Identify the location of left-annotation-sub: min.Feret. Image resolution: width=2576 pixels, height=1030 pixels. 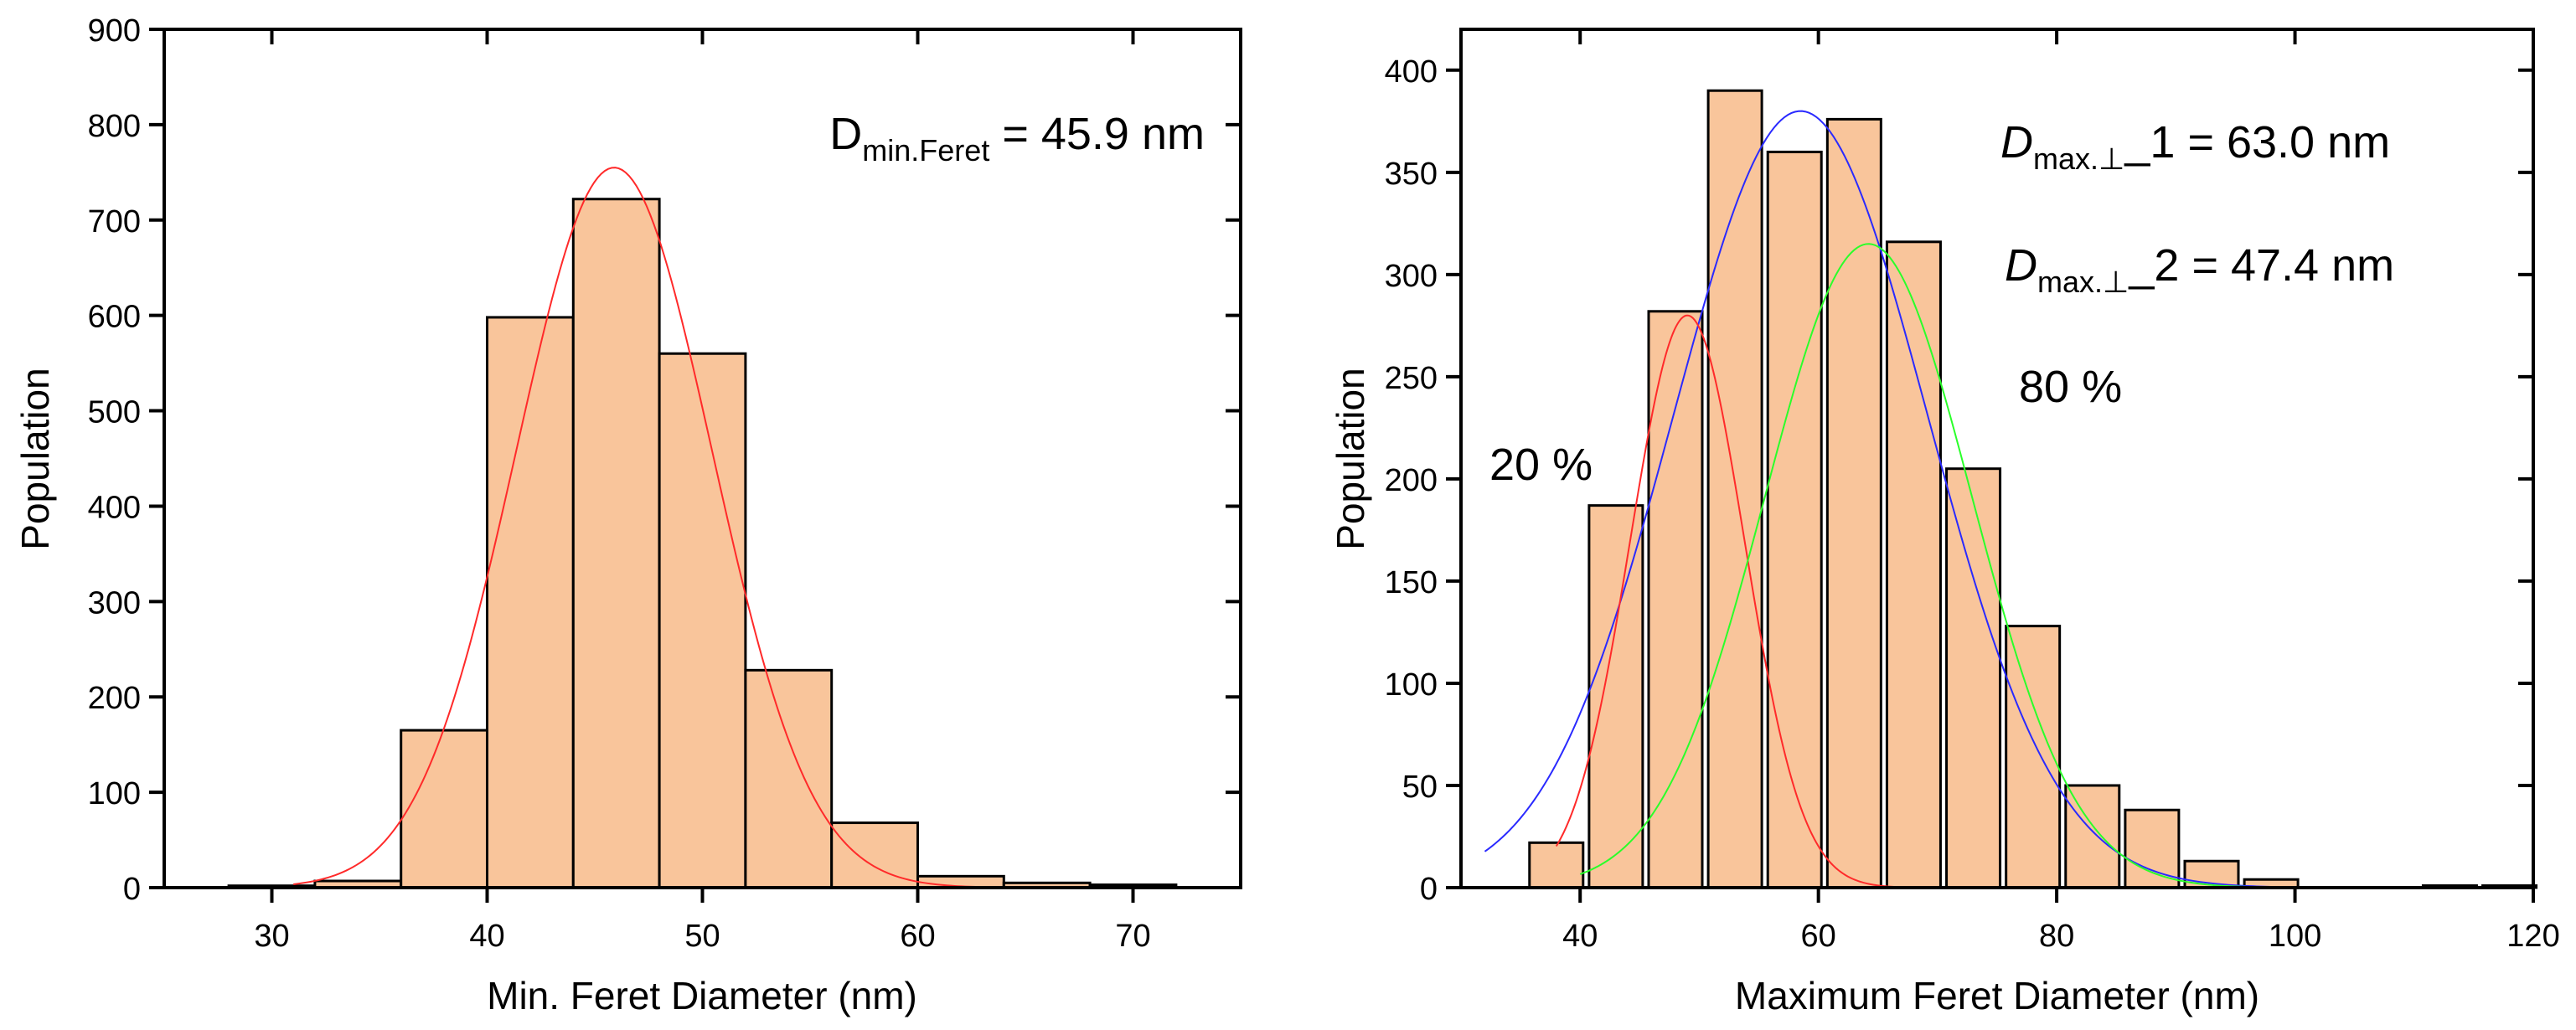
(925, 150).